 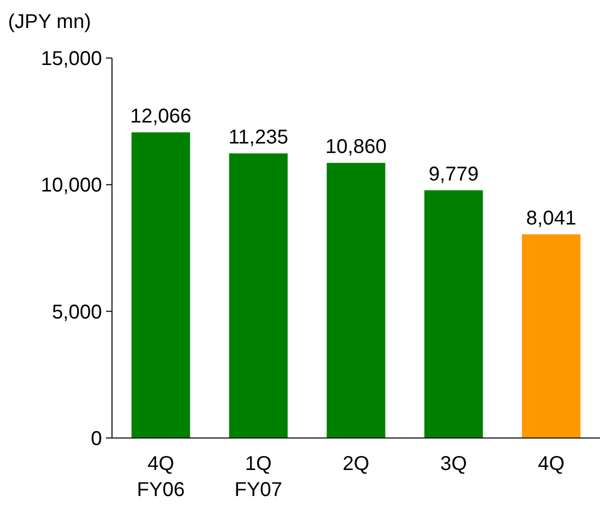 What do you see at coordinates (258, 137) in the screenshot?
I see `data-label: 11,235` at bounding box center [258, 137].